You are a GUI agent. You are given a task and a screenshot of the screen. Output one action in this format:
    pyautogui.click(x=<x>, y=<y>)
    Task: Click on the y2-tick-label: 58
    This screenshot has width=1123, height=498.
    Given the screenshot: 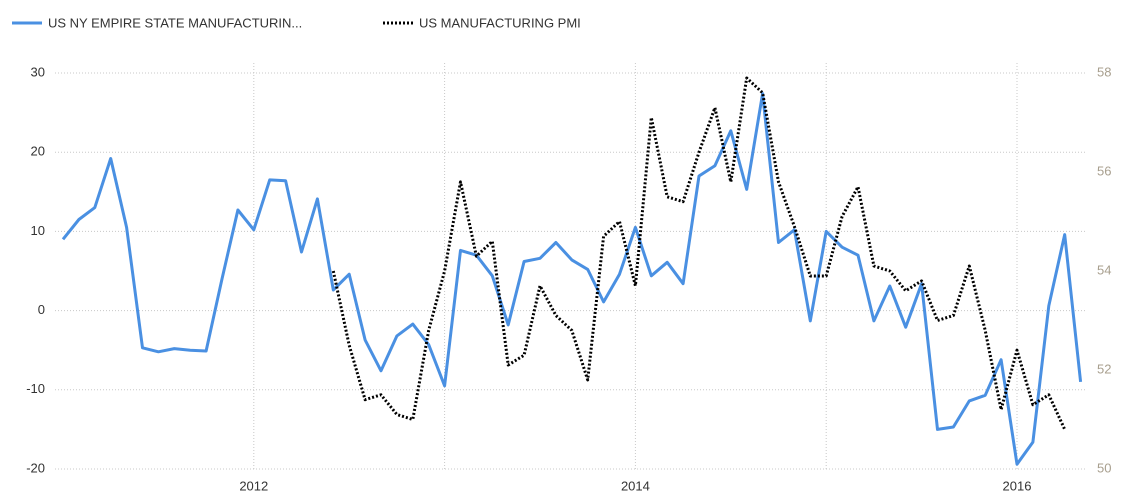 What is the action you would take?
    pyautogui.click(x=1104, y=71)
    